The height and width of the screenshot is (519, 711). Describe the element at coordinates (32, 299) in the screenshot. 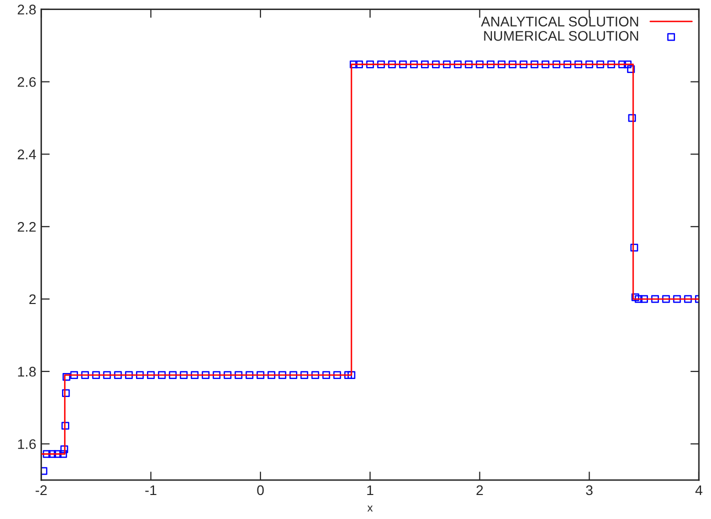

I see `y-tick-label: 2` at that location.